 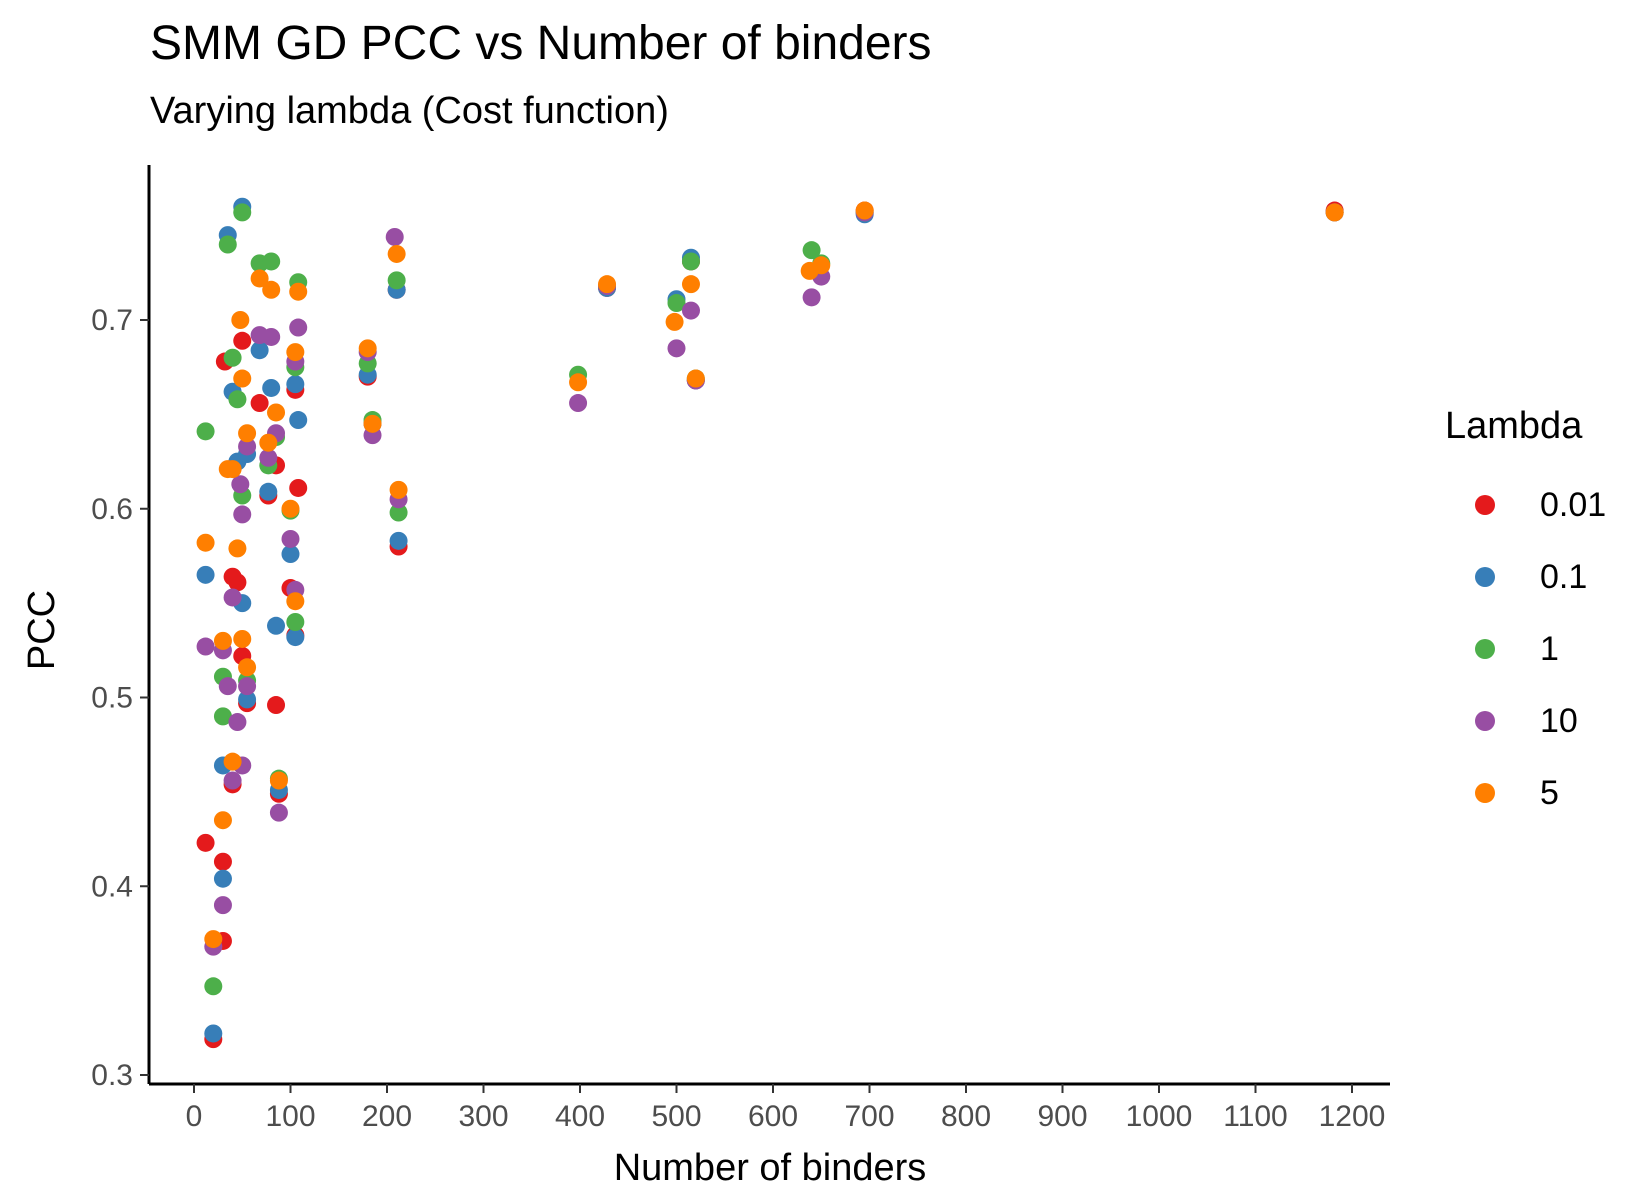 What do you see at coordinates (770, 1168) in the screenshot?
I see `x-axis-title: Number of binders` at bounding box center [770, 1168].